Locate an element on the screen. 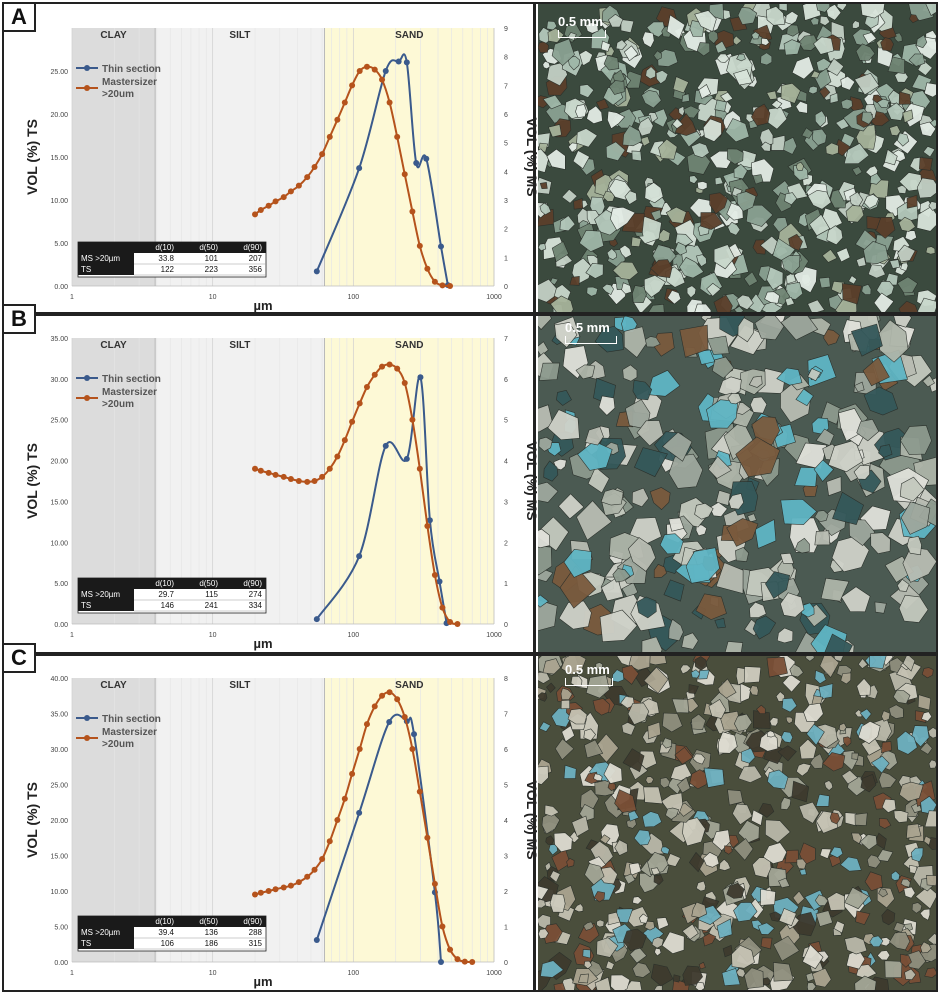  table-cell: 106 is located at coordinates (168, 943).